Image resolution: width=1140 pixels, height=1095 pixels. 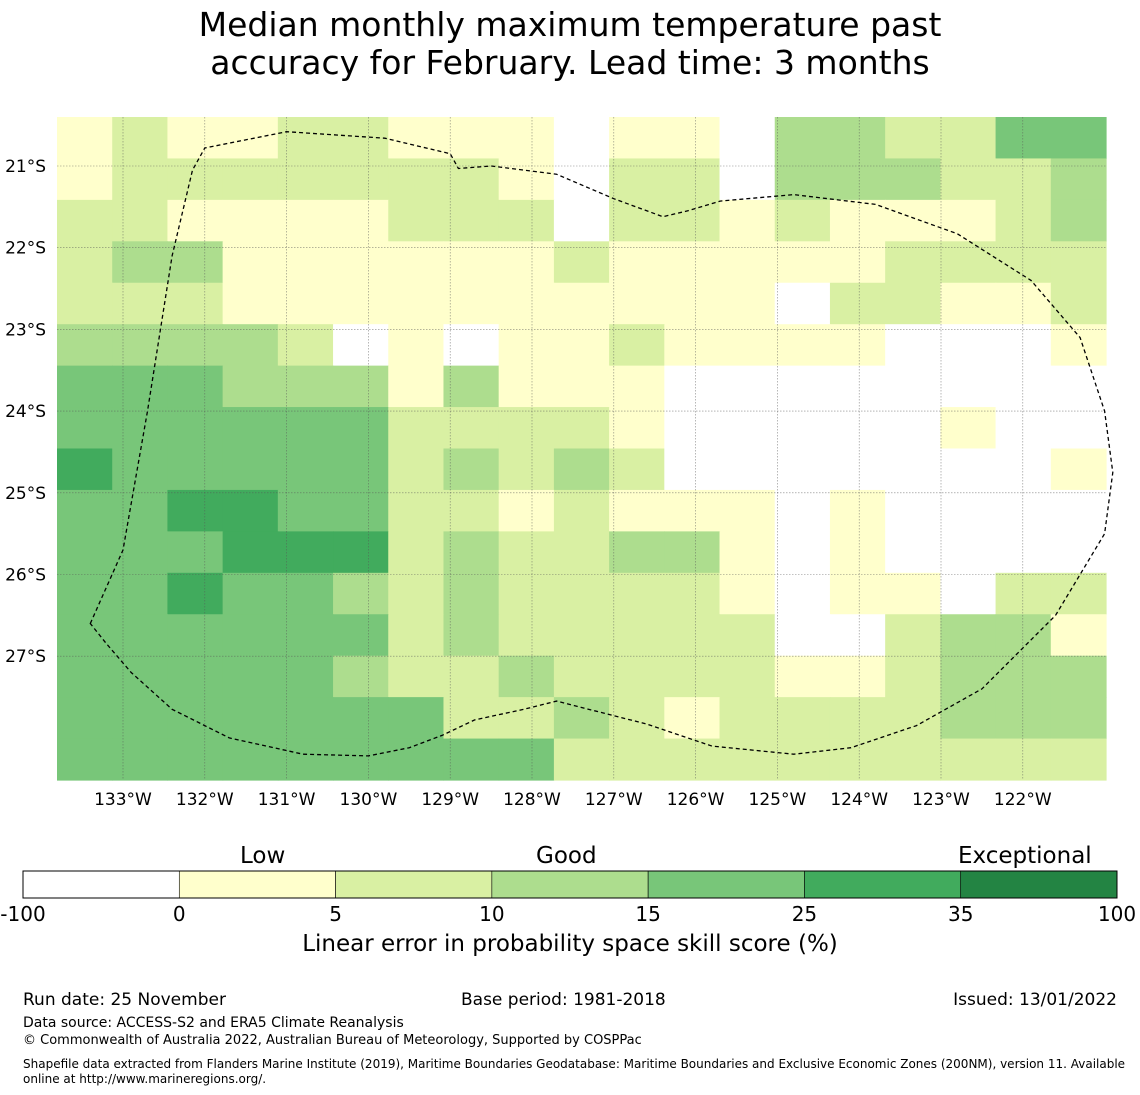 What do you see at coordinates (369, 800) in the screenshot?
I see `longitude-label: 130°W` at bounding box center [369, 800].